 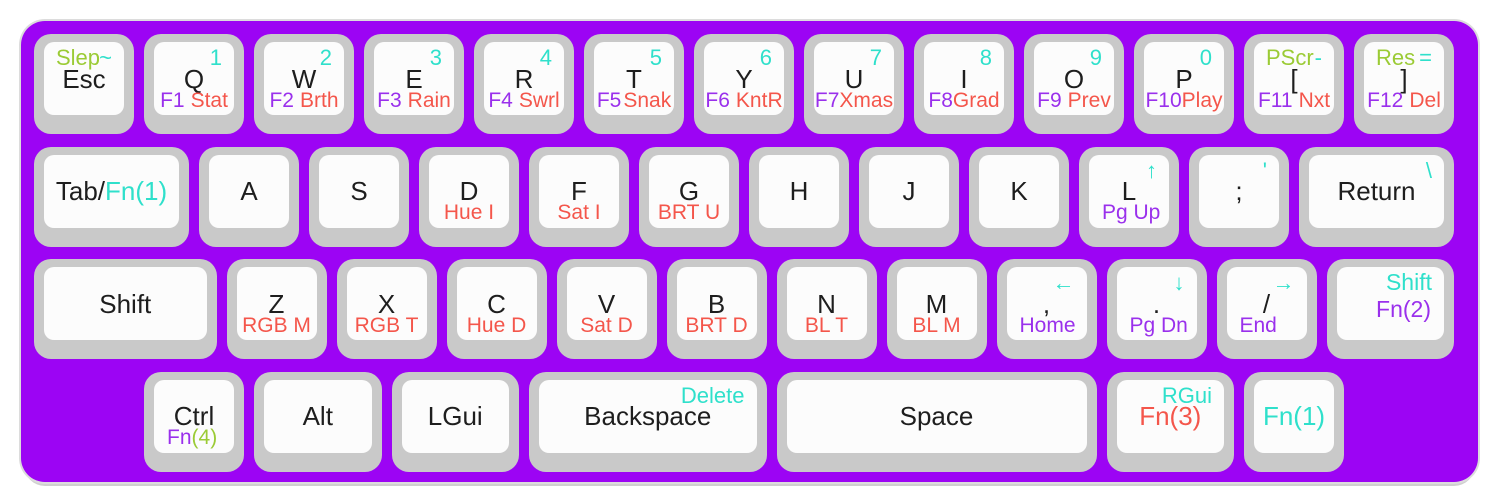 I want to click on key-d: D Hue I, so click(x=469, y=196).